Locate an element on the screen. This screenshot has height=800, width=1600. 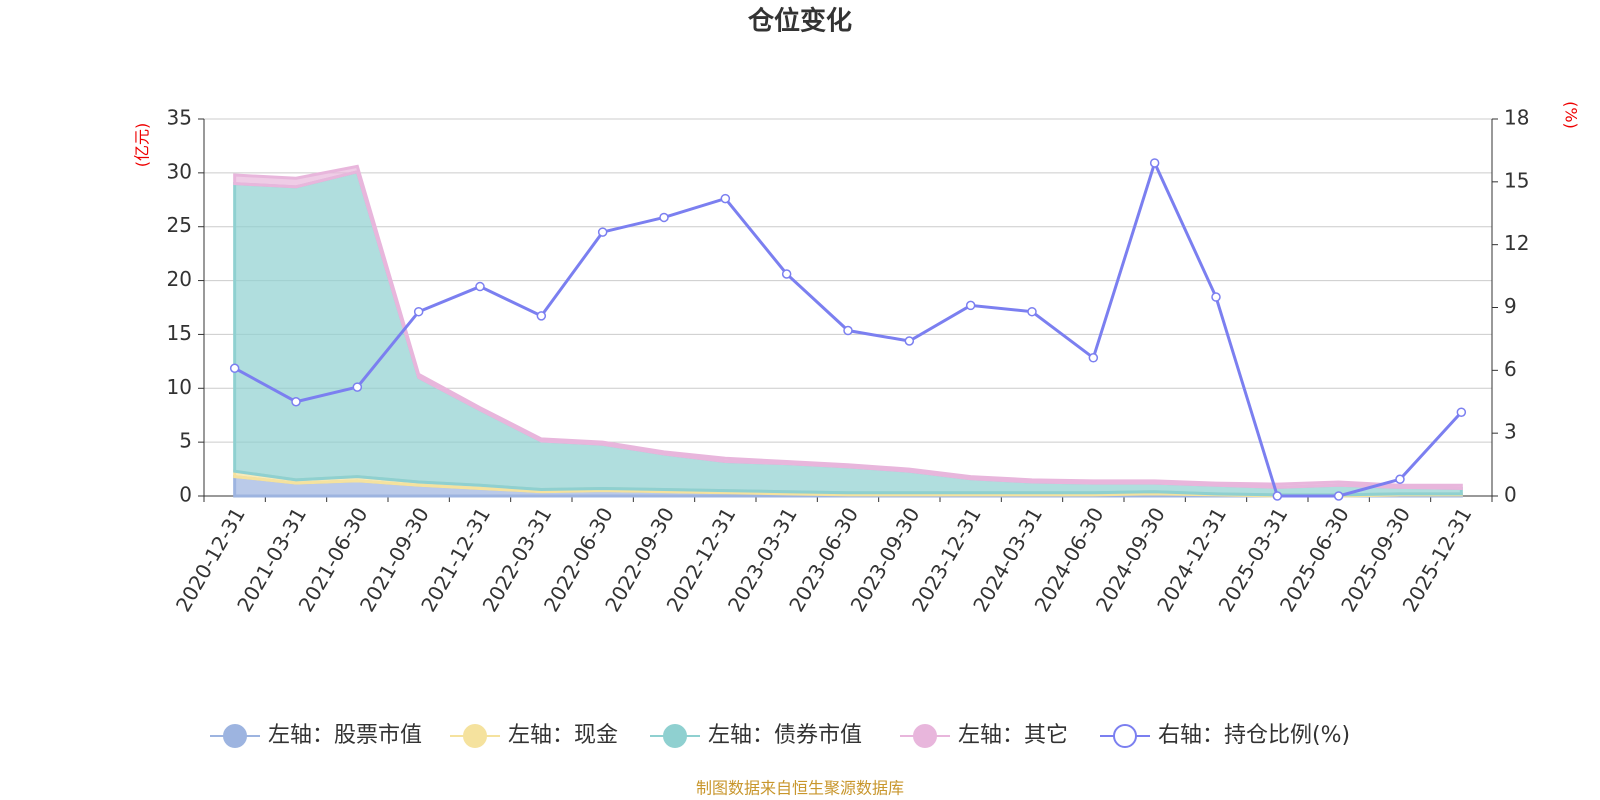
y2-tick-label: 6 is located at coordinates (1510, 369).